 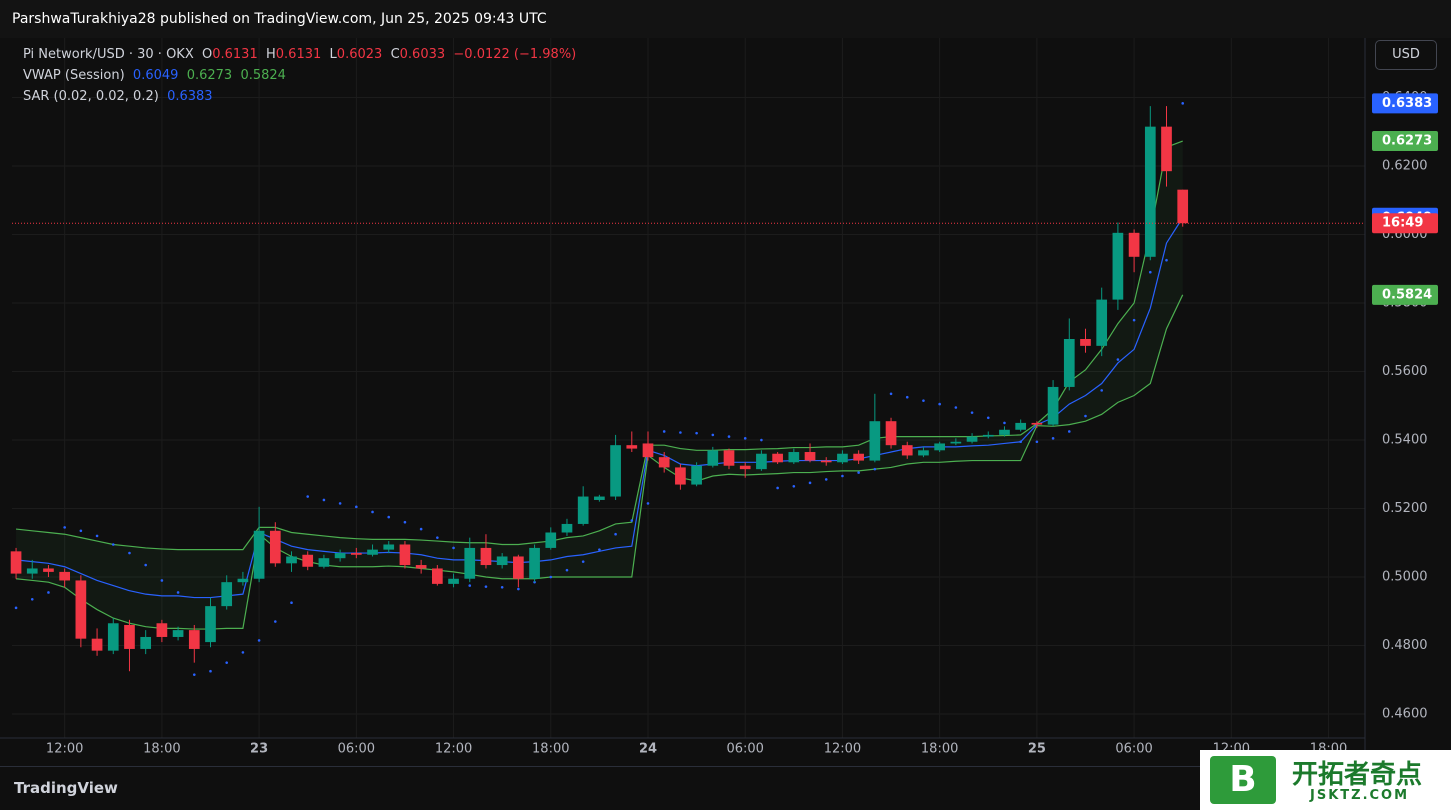 What do you see at coordinates (271, 54) in the screenshot?
I see `ohlc-label: H` at bounding box center [271, 54].